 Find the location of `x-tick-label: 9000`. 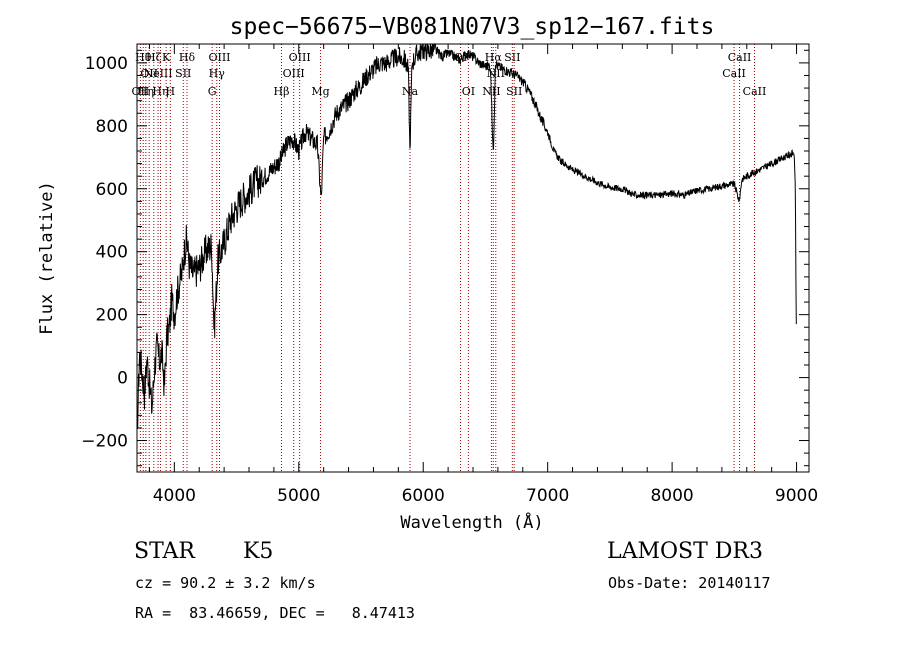

x-tick-label: 9000 is located at coordinates (796, 496).